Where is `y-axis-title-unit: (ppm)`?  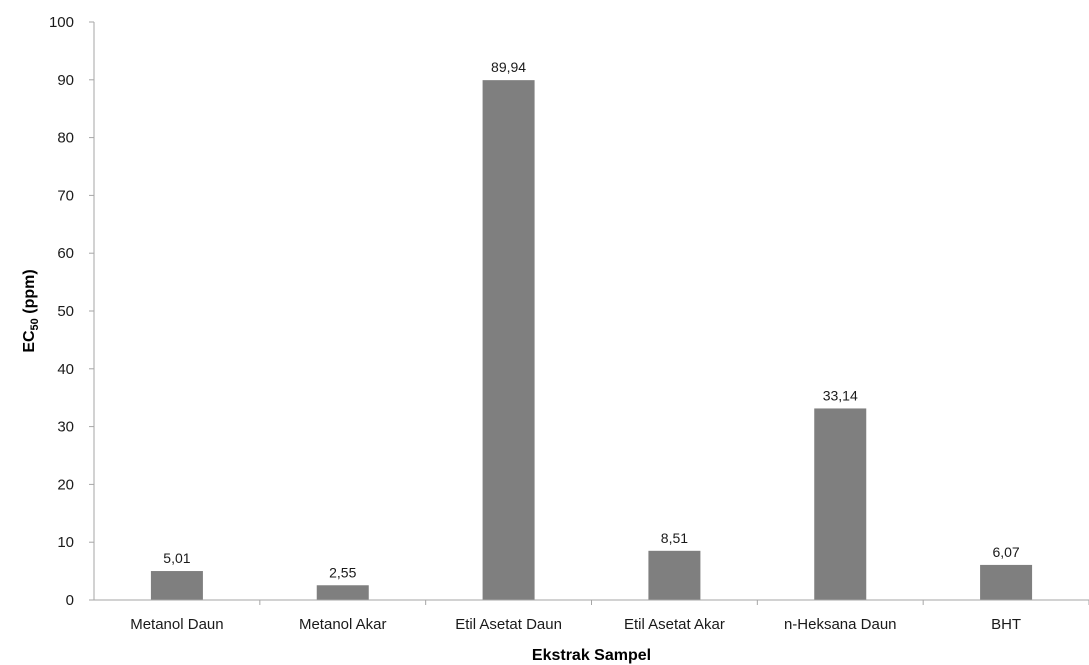 y-axis-title-unit: (ppm) is located at coordinates (29, 293).